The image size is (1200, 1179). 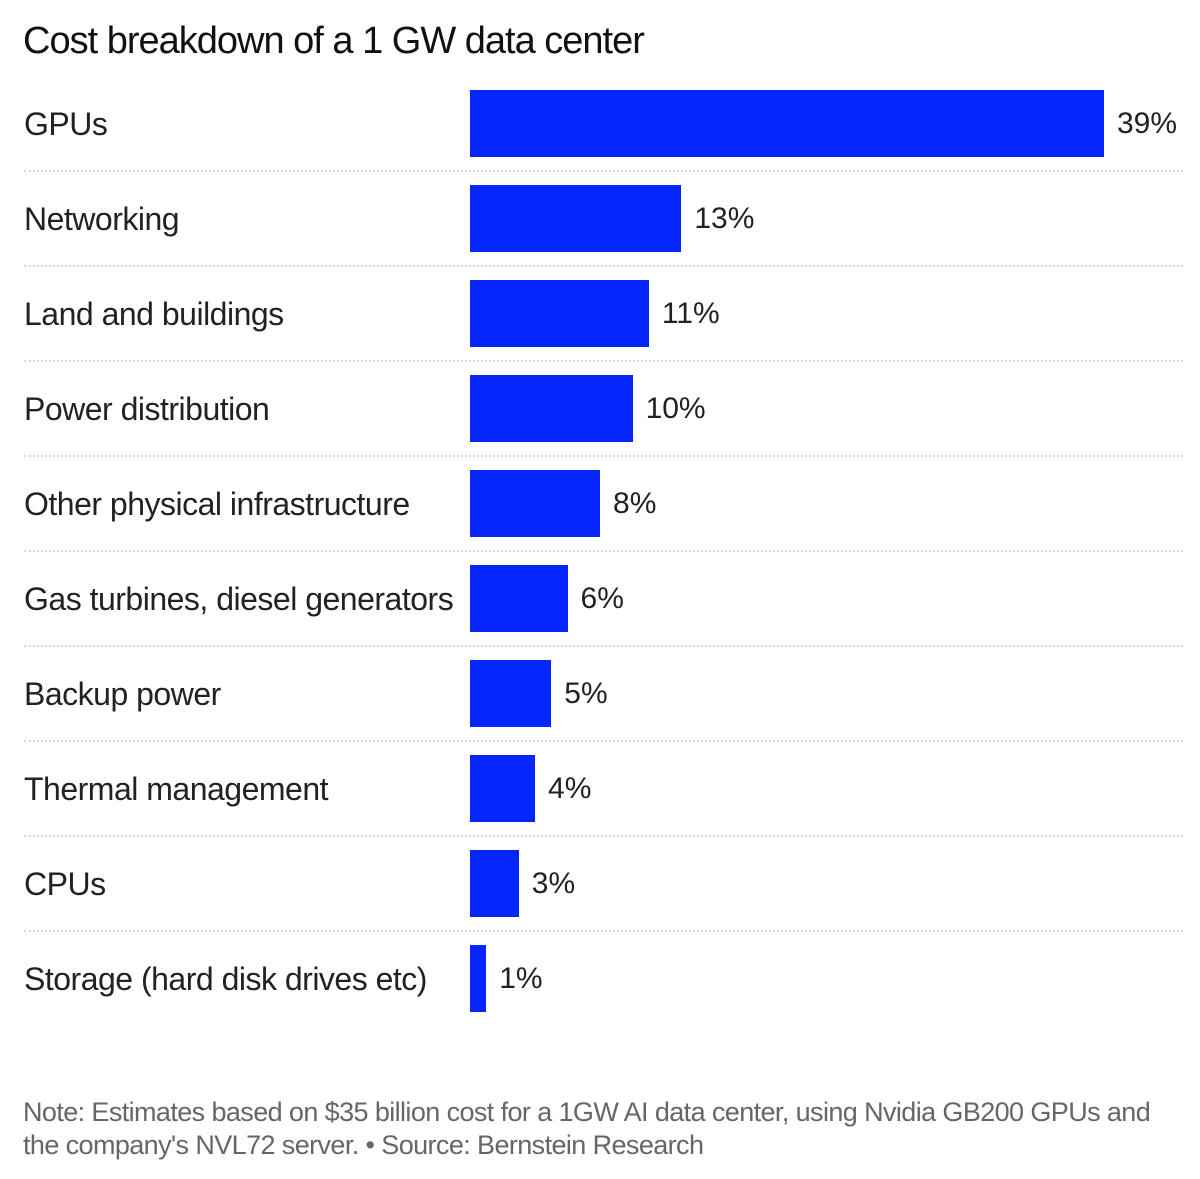 I want to click on bar-row: Power distribution 10%, so click(x=603, y=409).